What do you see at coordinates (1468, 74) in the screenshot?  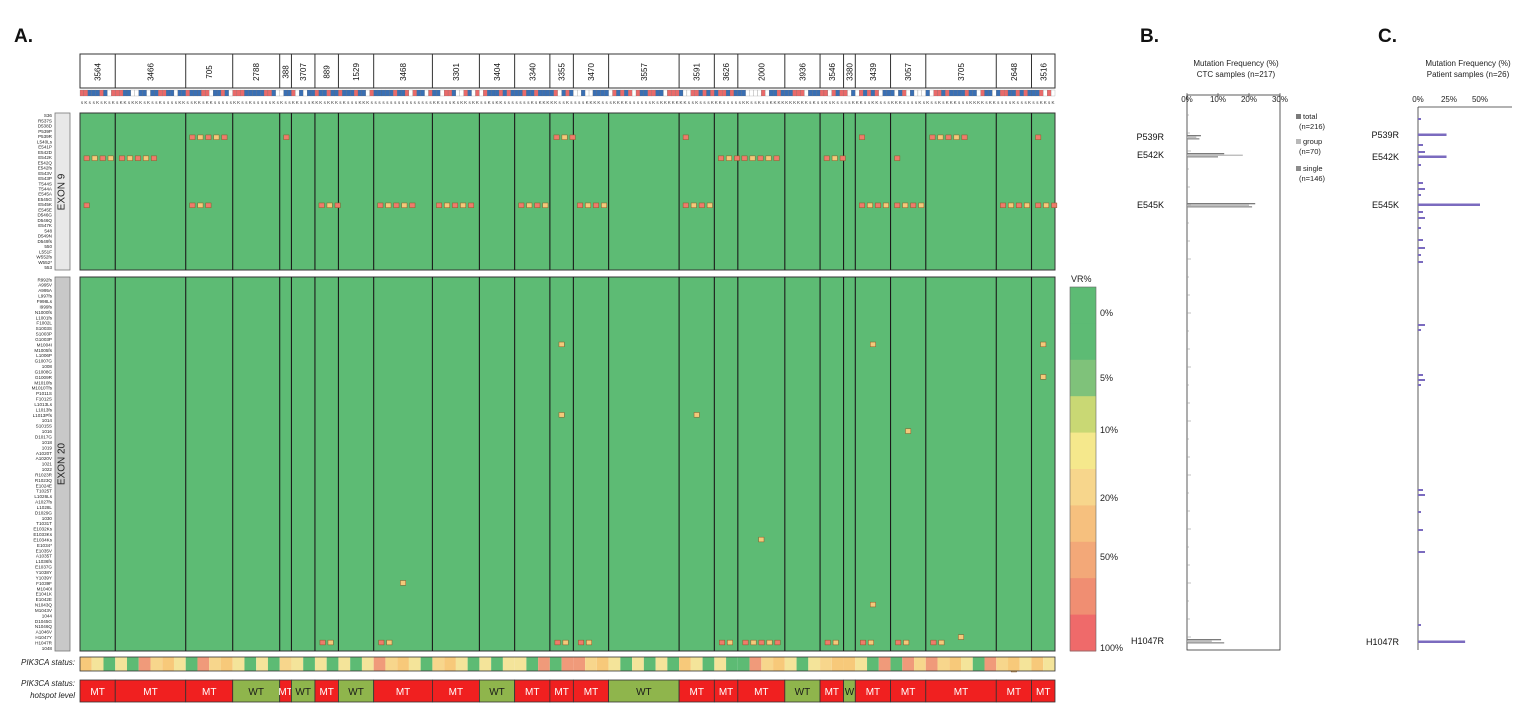 I see `panel-c-subtitle: Patient samples (n=26)` at bounding box center [1468, 74].